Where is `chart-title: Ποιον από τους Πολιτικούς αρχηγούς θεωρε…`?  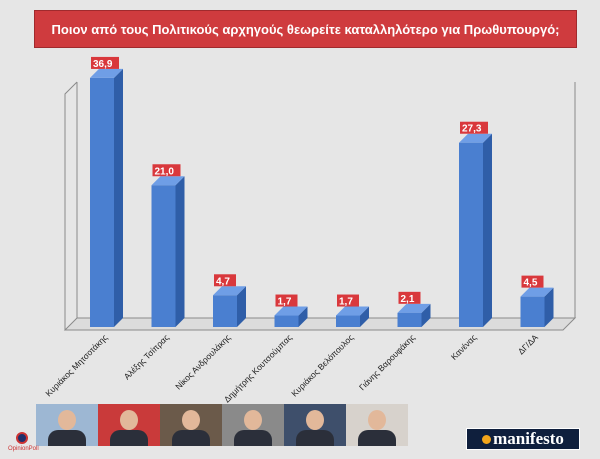 chart-title: Ποιον από τους Πολιτικούς αρχηγούς θεωρε… is located at coordinates (305, 29).